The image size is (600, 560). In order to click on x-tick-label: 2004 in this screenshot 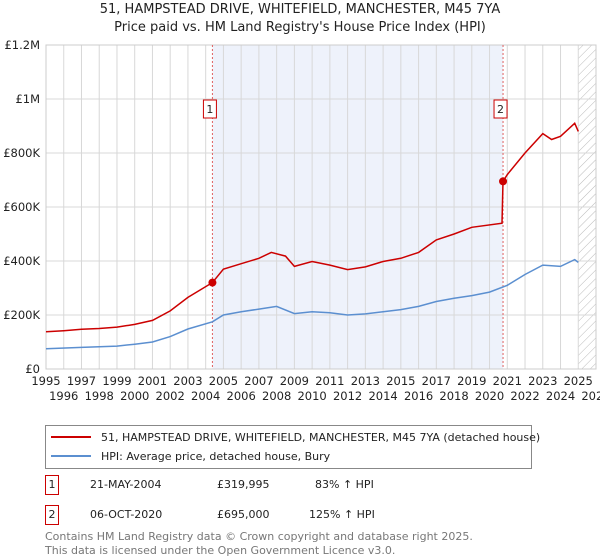, I will do `click(205, 396)`.